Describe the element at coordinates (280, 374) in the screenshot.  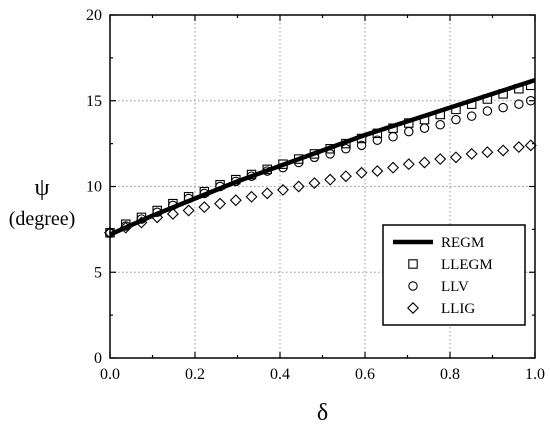
I see `x-tick-label: 0.4` at that location.